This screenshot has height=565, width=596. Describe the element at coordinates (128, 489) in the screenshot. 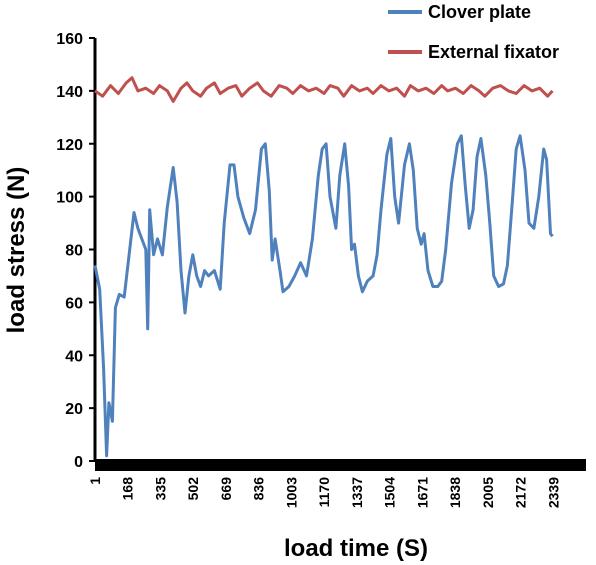

I see `x-tick-label: 168` at that location.